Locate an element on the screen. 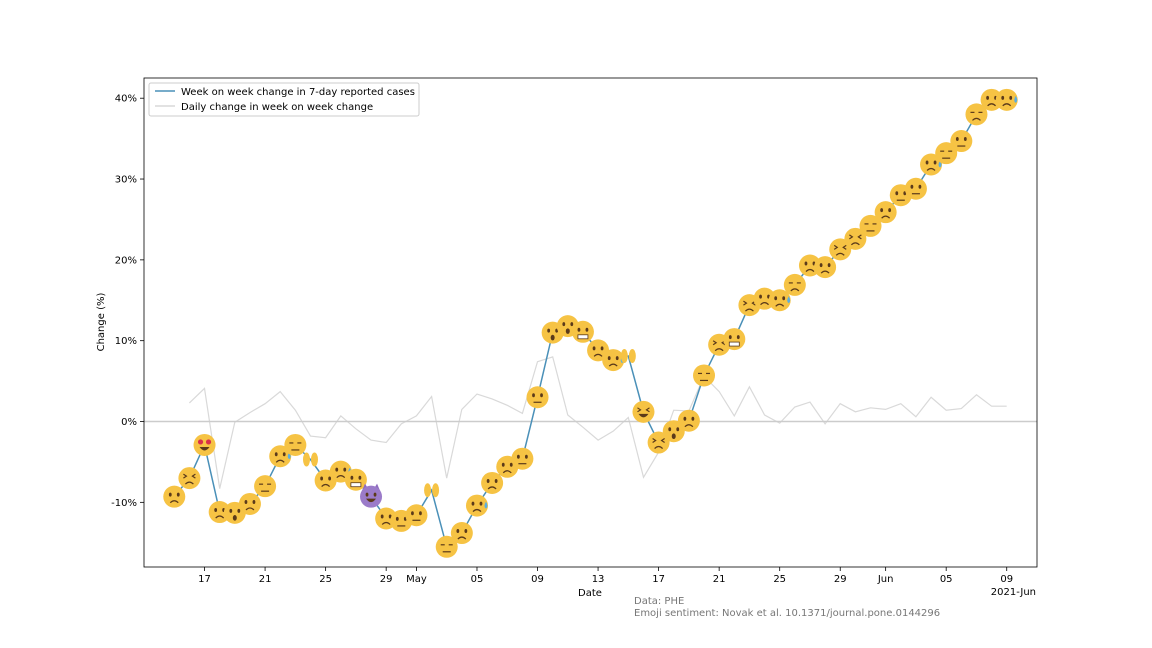  y-tick-label: -10% is located at coordinates (124, 503).